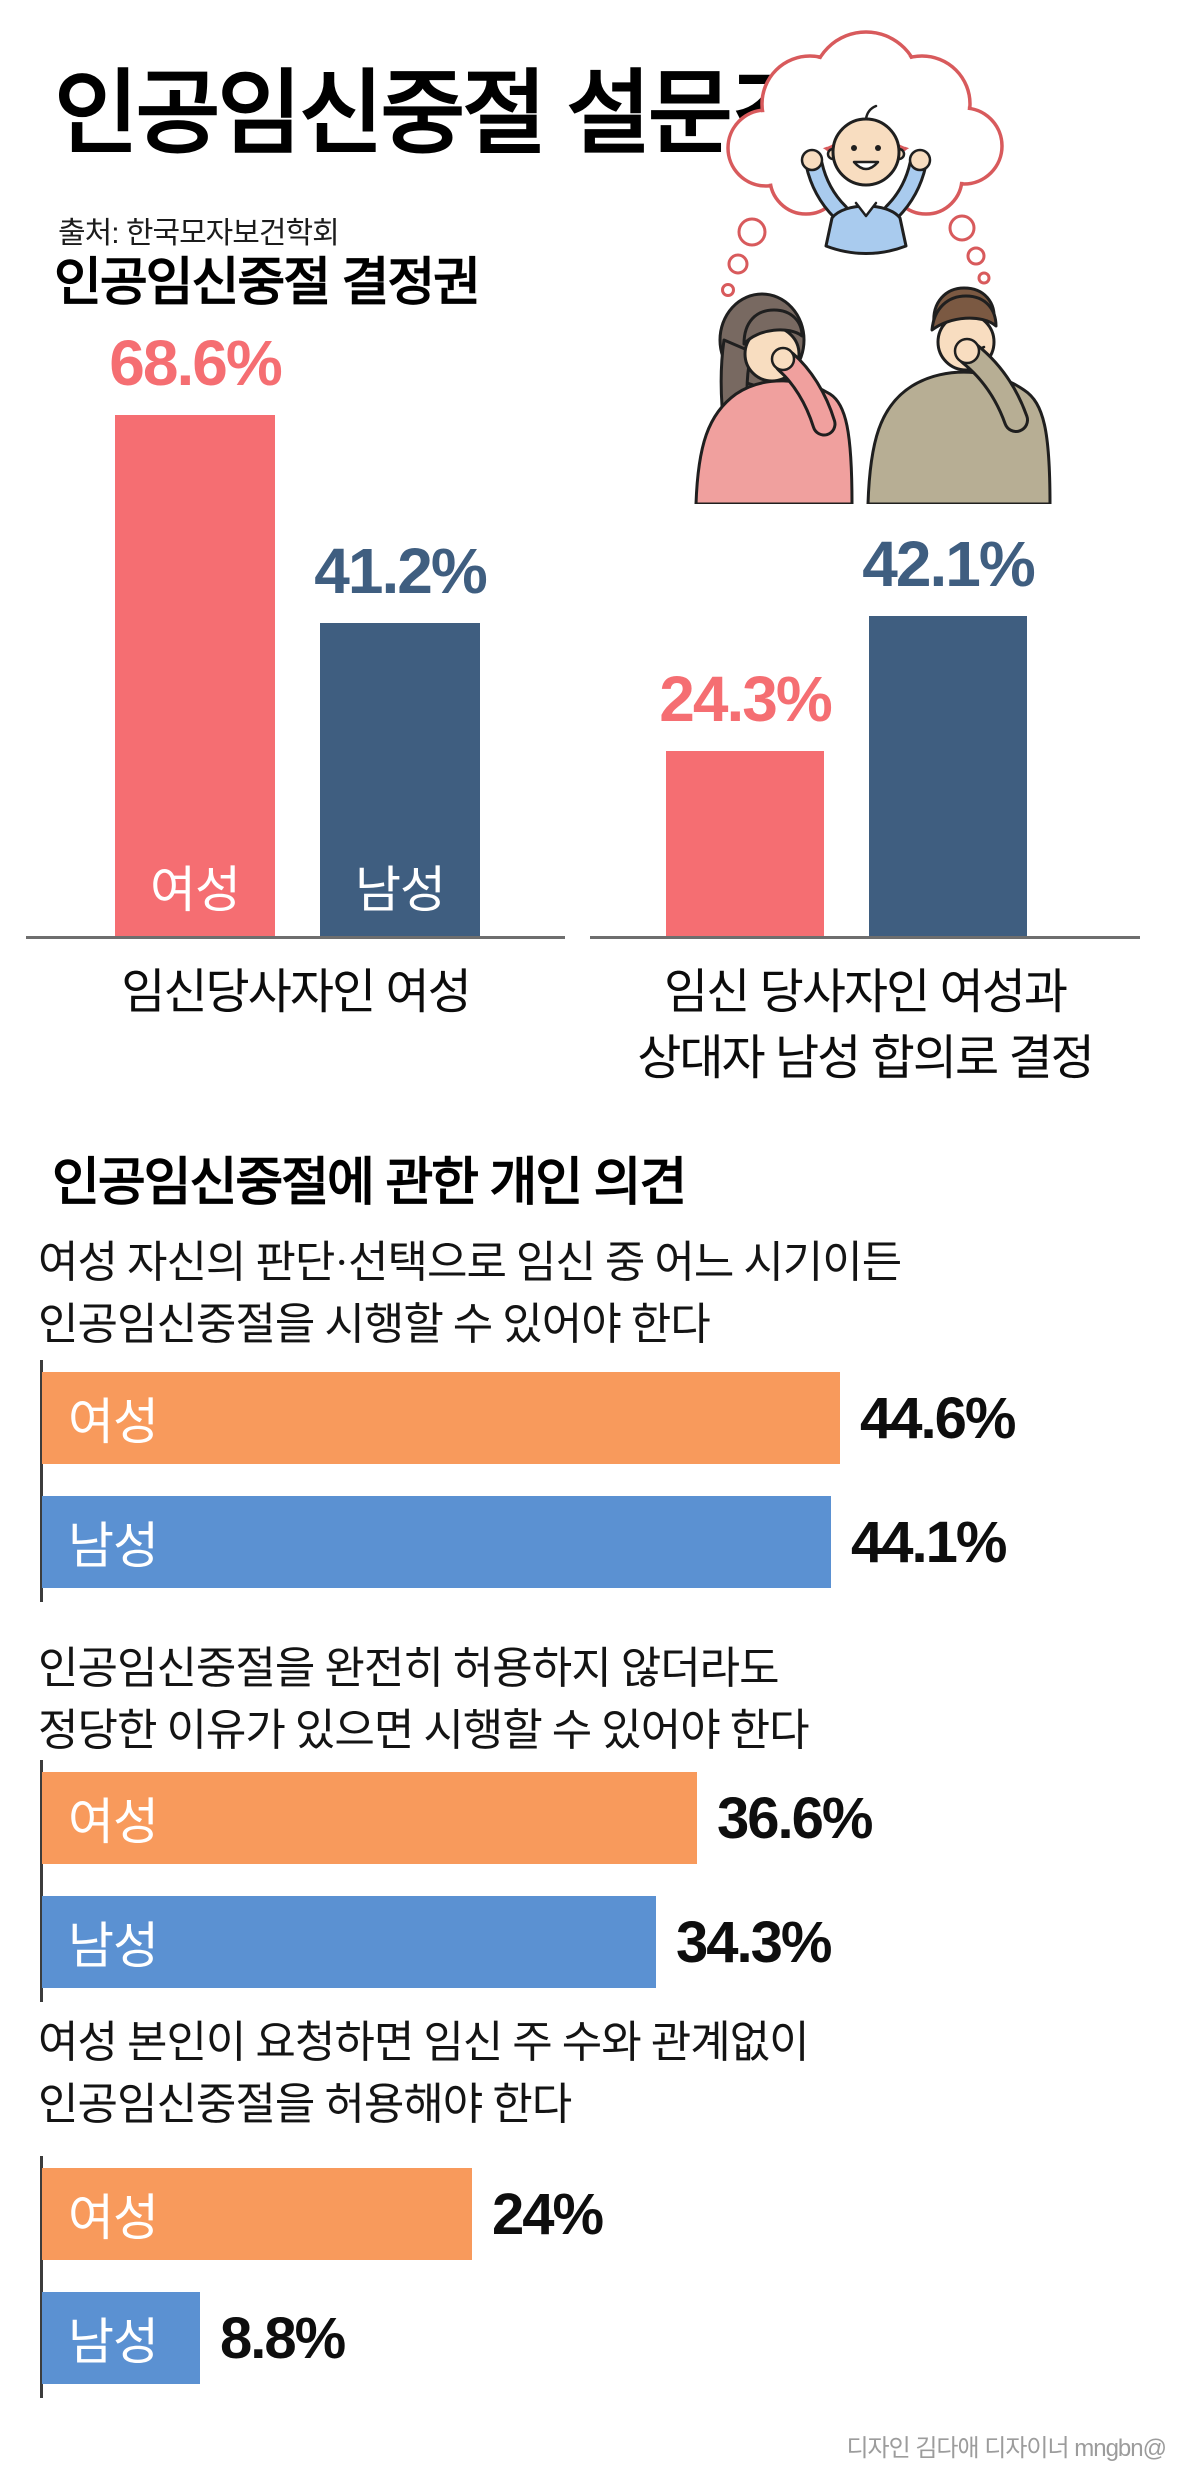 Image resolution: width=1200 pixels, height=2480 pixels. I want to click on answer-row: 남성 44.1%, so click(524, 1542).